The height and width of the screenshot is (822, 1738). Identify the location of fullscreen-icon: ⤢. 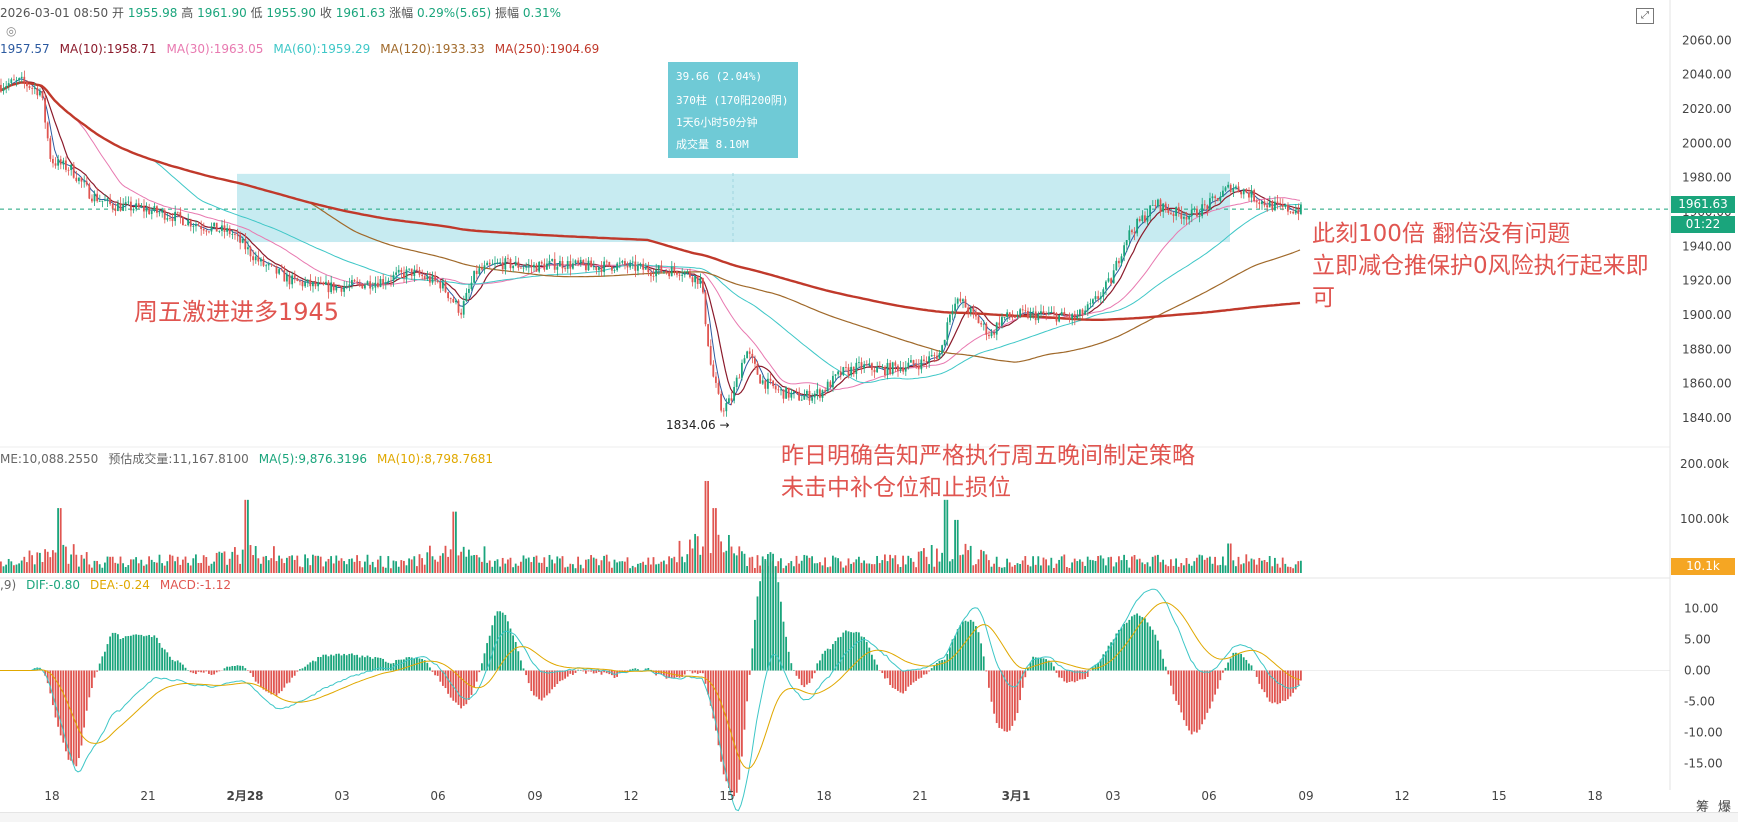
(1645, 16).